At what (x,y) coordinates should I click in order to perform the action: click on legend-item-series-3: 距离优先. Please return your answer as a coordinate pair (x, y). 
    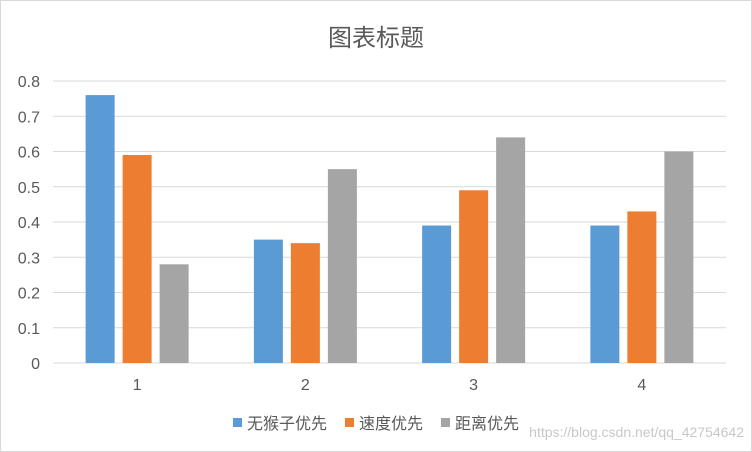
    Looking at the image, I should click on (480, 422).